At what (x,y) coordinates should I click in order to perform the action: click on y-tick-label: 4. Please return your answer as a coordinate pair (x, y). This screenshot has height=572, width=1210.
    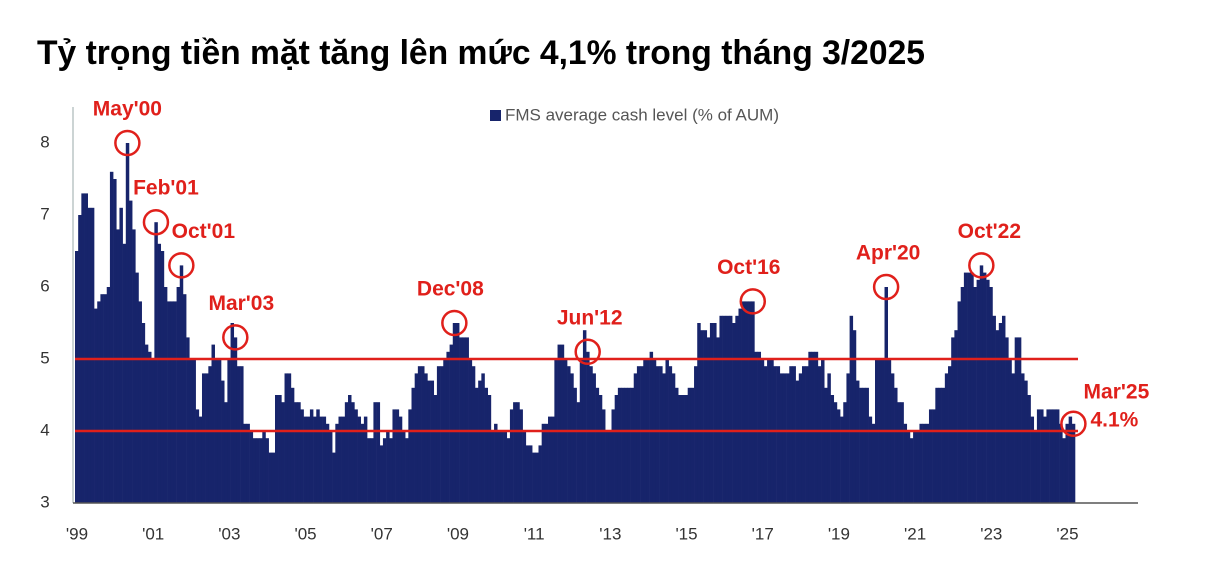
    Looking at the image, I should click on (44, 429).